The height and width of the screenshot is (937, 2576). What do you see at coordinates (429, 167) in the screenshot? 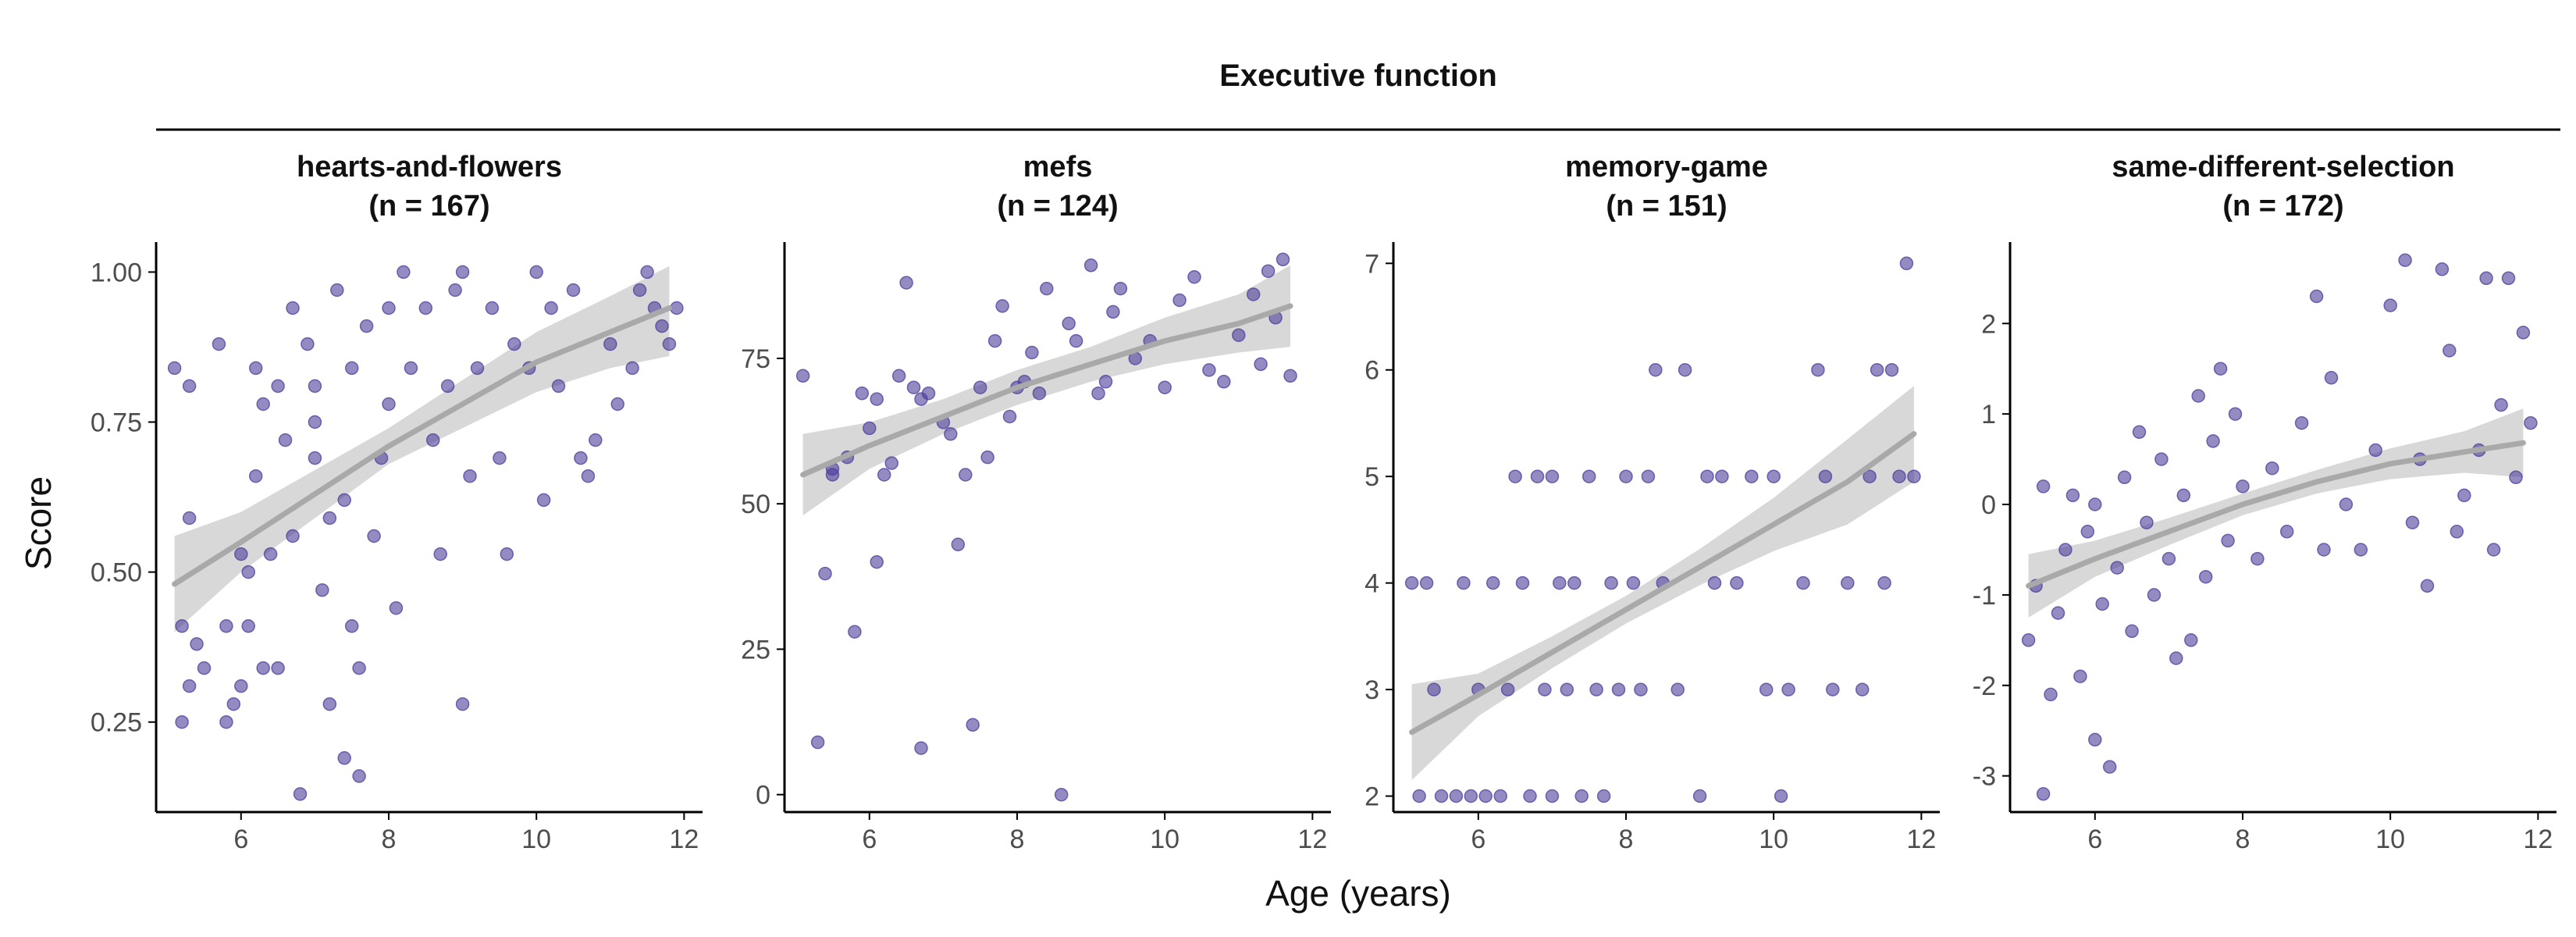
I see `facet-title: hearts-and-flowers` at bounding box center [429, 167].